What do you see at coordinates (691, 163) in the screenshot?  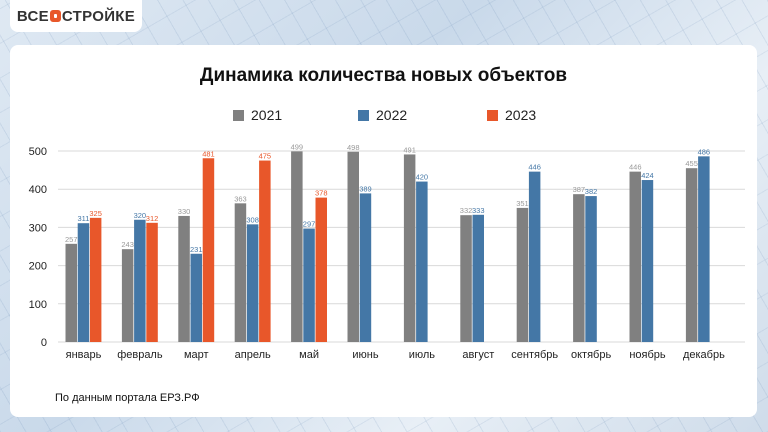 I see `data-label-2021: 455` at bounding box center [691, 163].